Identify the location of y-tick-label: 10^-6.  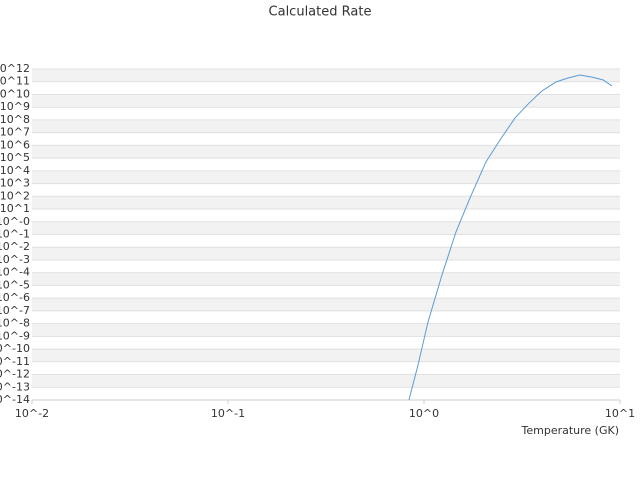
(15, 297).